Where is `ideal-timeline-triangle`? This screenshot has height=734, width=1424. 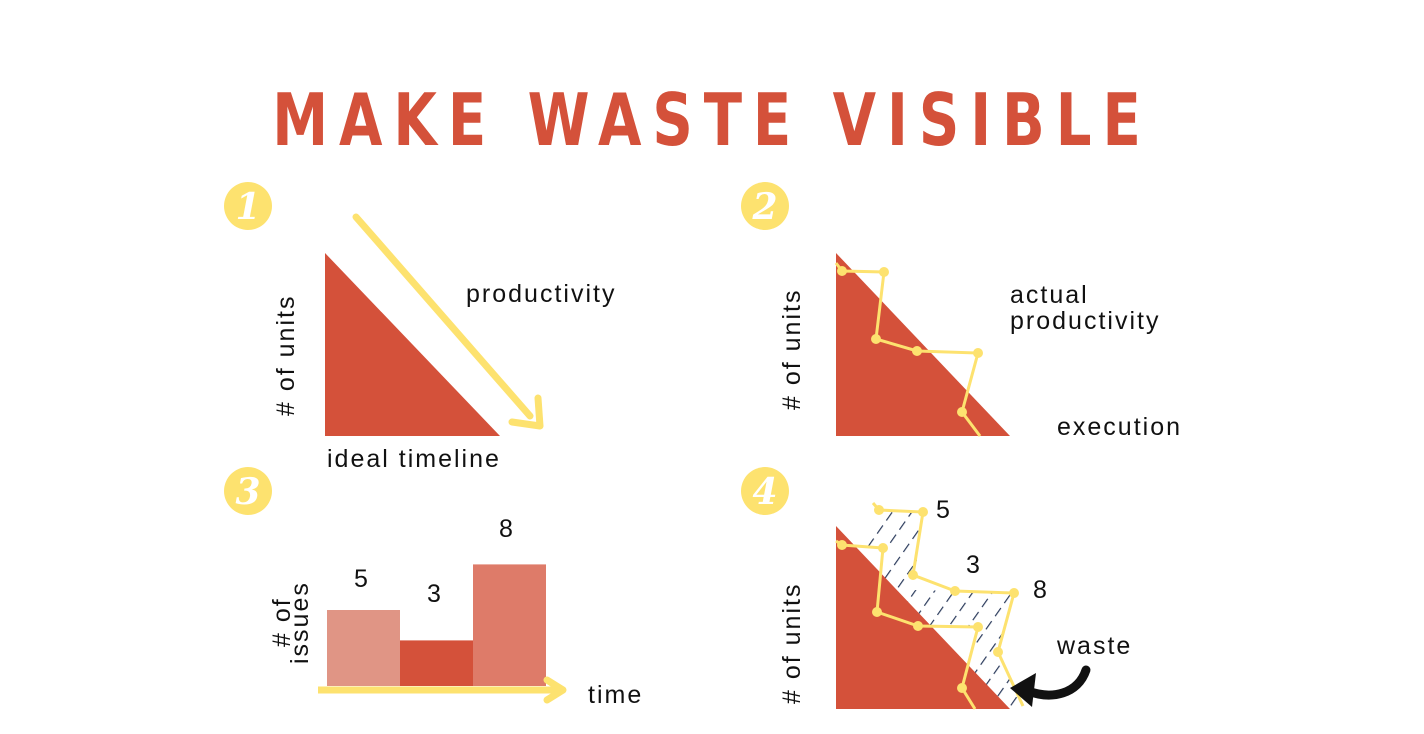 ideal-timeline-triangle is located at coordinates (412, 344).